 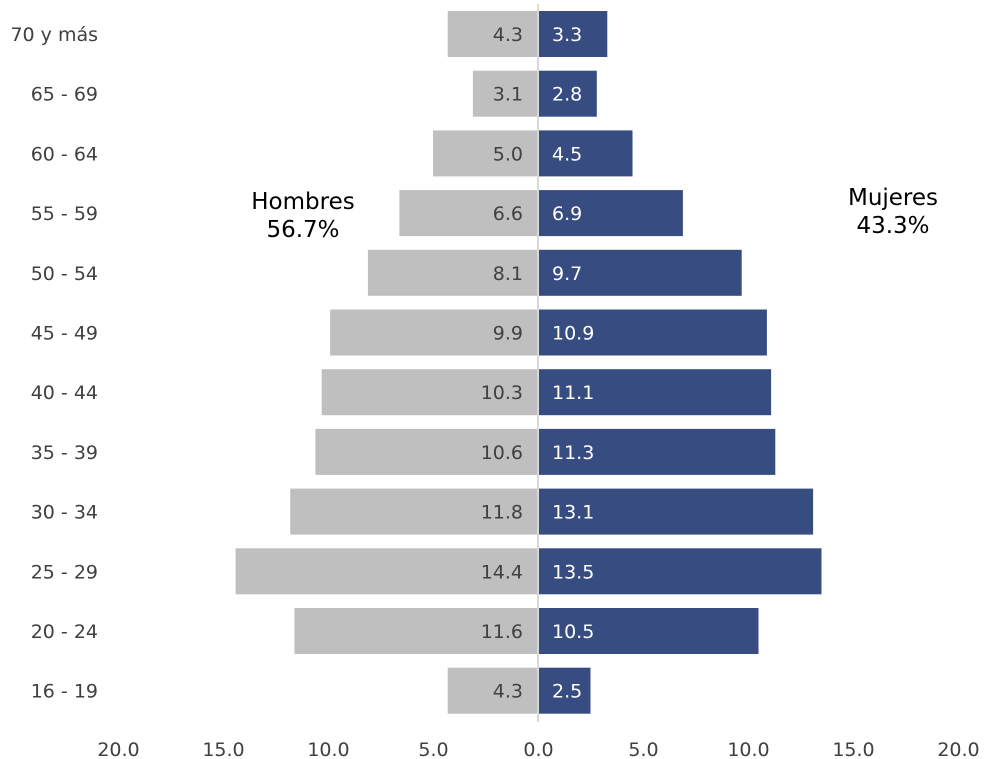 I want to click on data-label-men: 9.9, so click(x=508, y=334).